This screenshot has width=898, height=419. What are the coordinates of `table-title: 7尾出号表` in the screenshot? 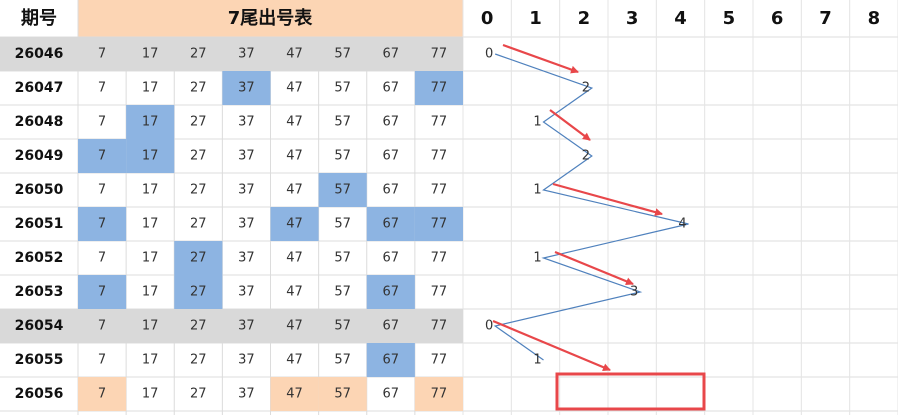 It's located at (271, 18).